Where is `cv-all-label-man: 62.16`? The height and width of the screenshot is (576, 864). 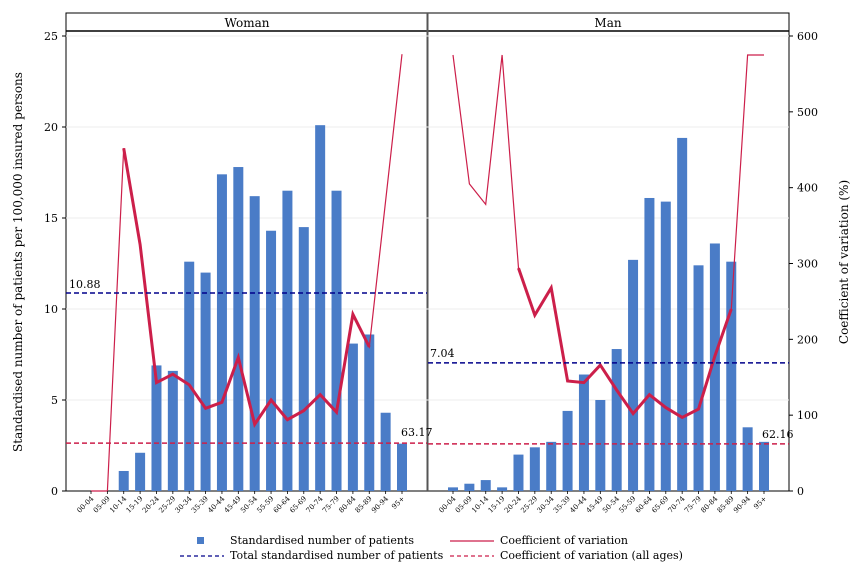
cv-all-label-man: 62.16 is located at coordinates (778, 434).